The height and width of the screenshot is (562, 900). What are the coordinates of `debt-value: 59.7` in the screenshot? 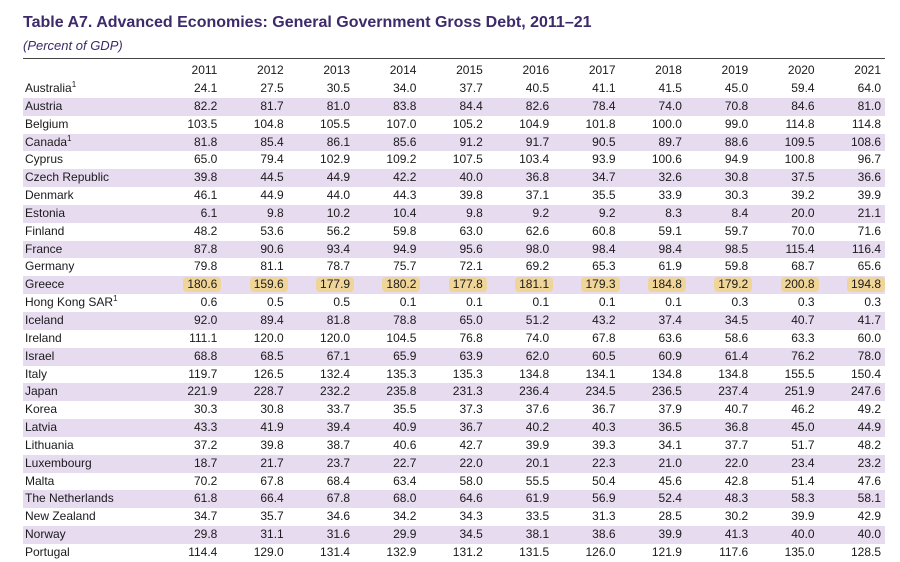 It's located at (736, 230).